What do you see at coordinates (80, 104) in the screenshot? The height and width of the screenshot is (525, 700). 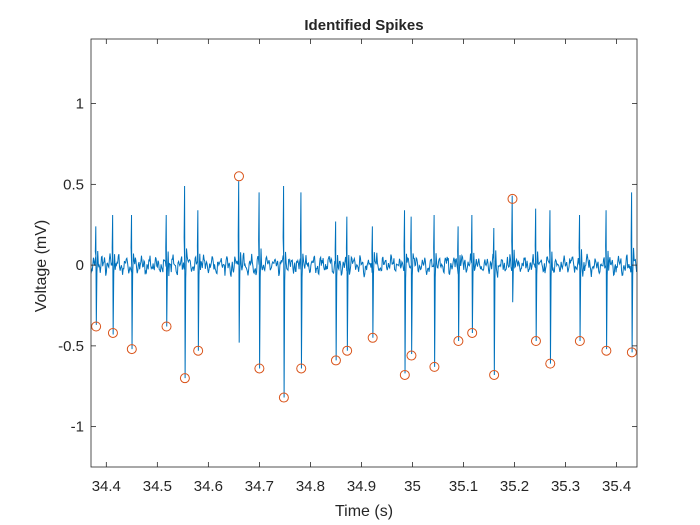 I see `y-tick-label: 1` at bounding box center [80, 104].